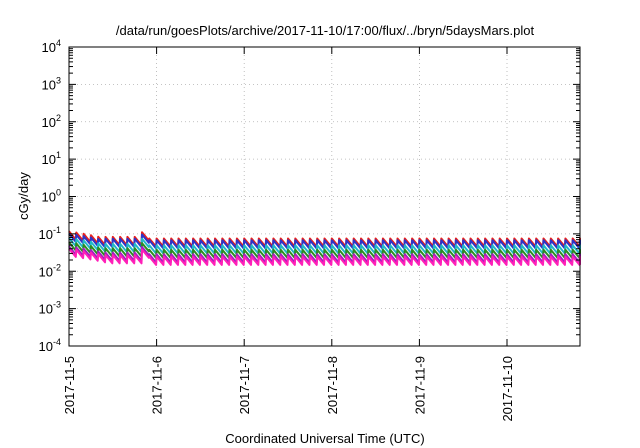  I want to click on y-tick-label: 10⁻¹, so click(50, 233).